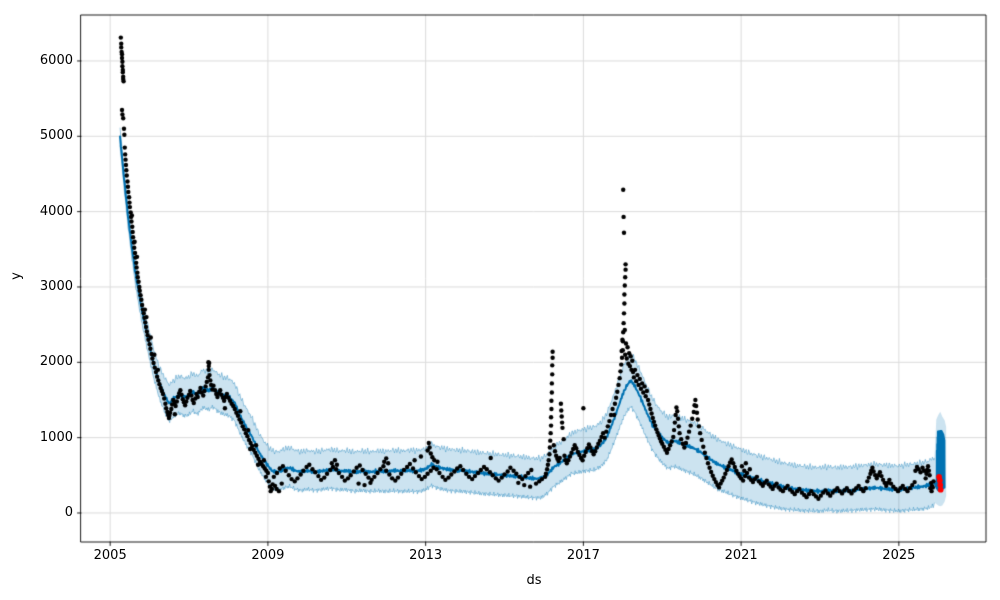 Image resolution: width=1000 pixels, height=600 pixels. I want to click on y-tick-label: 1000, so click(56, 437).